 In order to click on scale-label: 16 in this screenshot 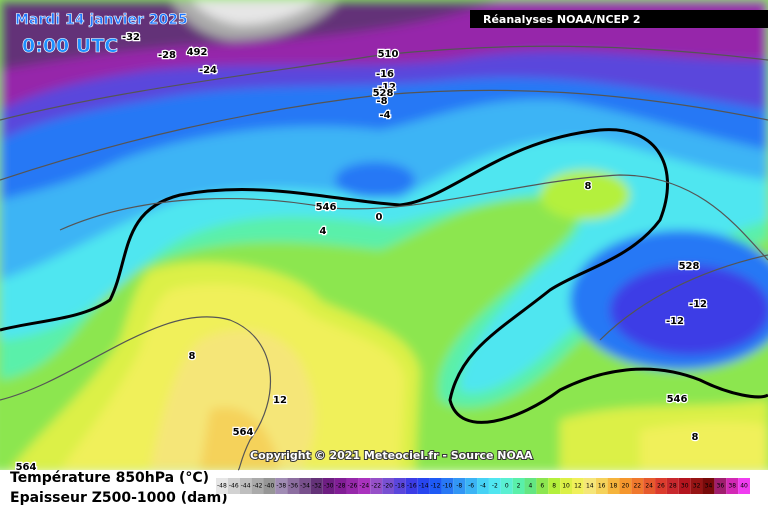, I will do `click(602, 486)`.